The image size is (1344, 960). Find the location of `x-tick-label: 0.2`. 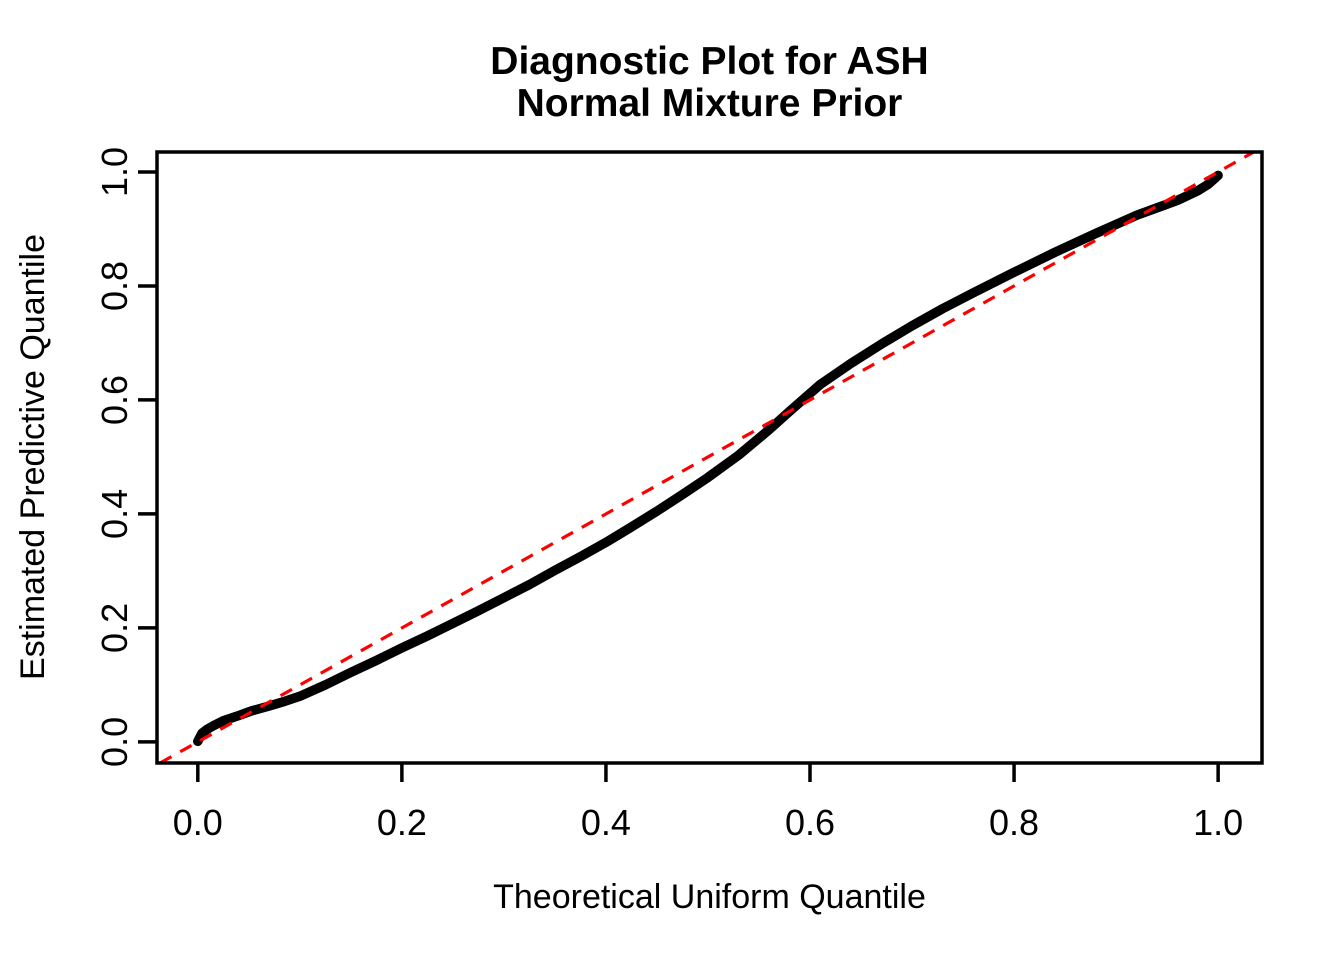

x-tick-label: 0.2 is located at coordinates (402, 822).